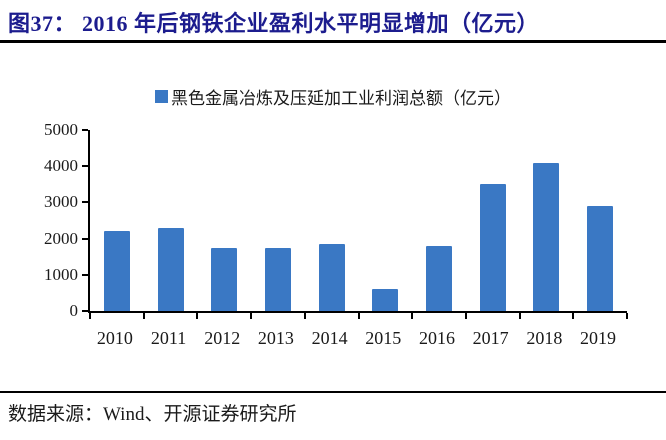 Image resolution: width=666 pixels, height=440 pixels. What do you see at coordinates (333, 41) in the screenshot?
I see `title-divider-line` at bounding box center [333, 41].